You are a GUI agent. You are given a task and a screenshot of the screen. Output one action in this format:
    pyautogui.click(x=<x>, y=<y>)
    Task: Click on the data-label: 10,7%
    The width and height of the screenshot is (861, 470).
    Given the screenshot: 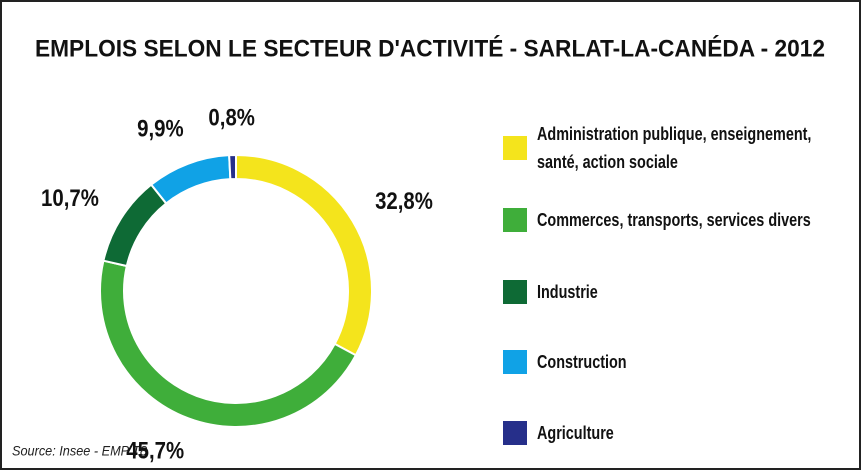 What is the action you would take?
    pyautogui.click(x=70, y=197)
    